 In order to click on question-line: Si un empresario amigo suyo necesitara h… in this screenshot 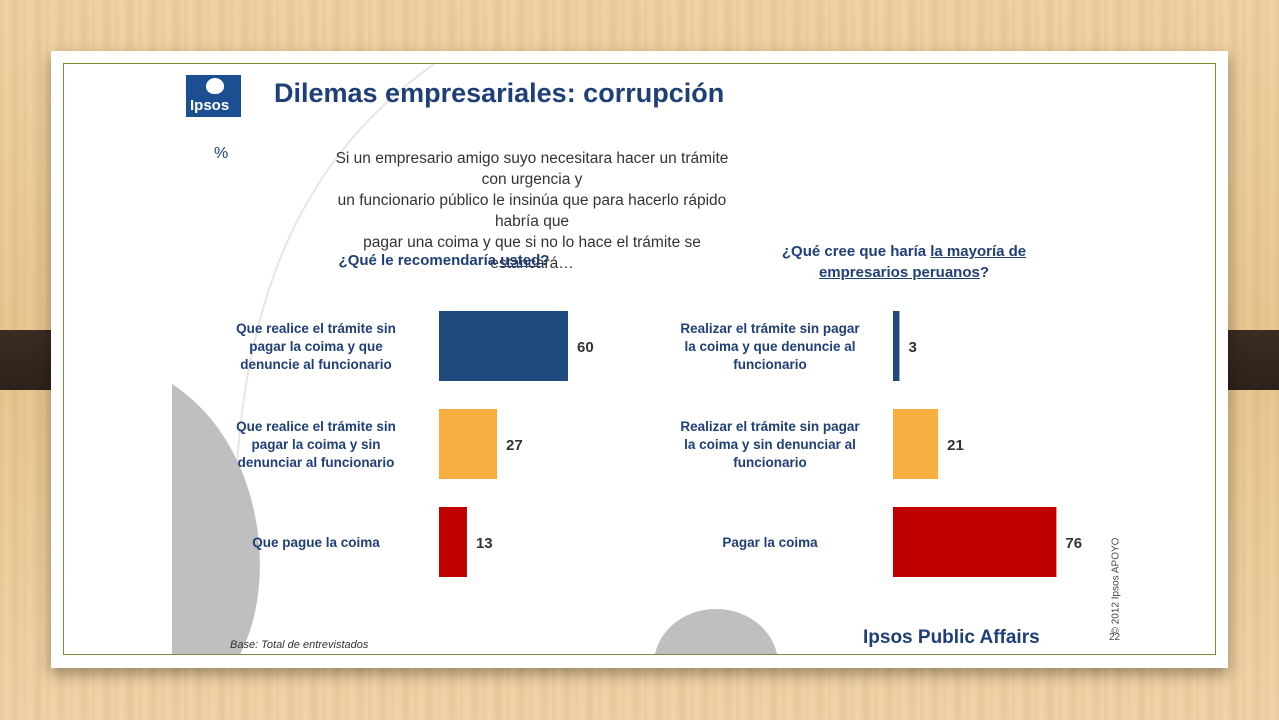, I will do `click(532, 169)`.